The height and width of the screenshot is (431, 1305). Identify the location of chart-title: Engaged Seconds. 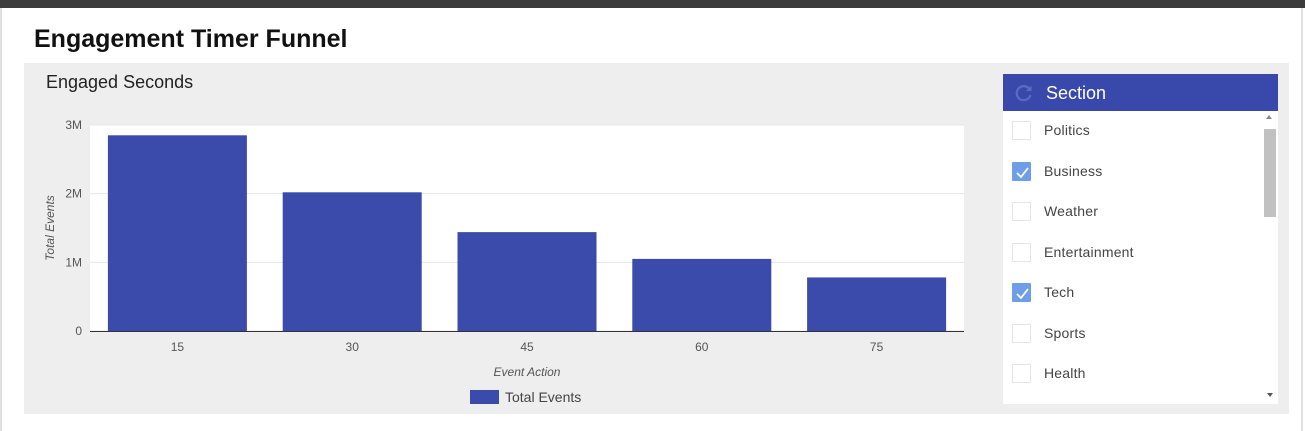
(119, 82).